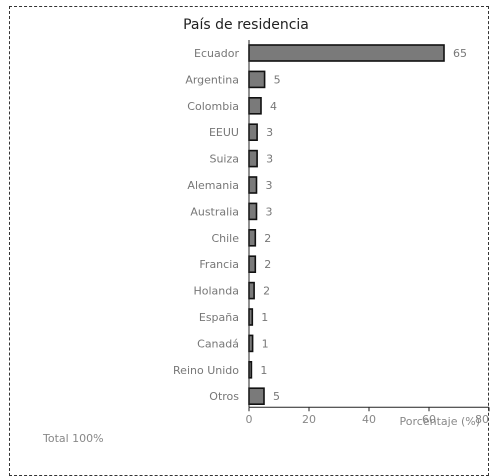  What do you see at coordinates (482, 419) in the screenshot?
I see `x-tick-label: 80` at bounding box center [482, 419].